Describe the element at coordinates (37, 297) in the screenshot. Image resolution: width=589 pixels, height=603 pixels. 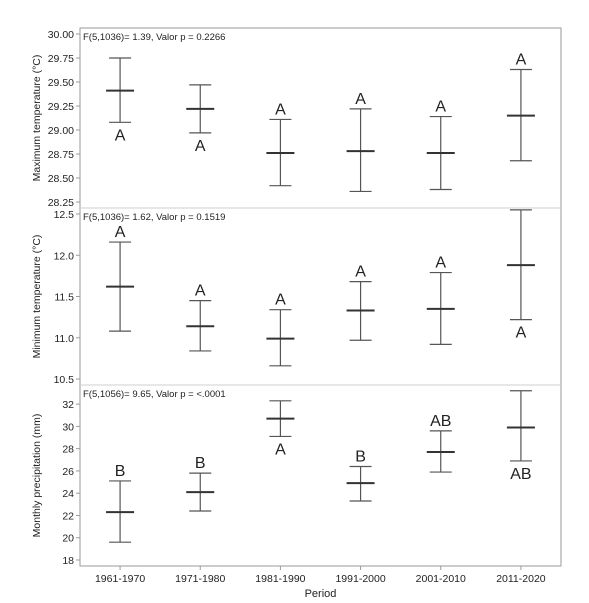
I see `y-axis-title: Minimum temperature (°C)` at that location.